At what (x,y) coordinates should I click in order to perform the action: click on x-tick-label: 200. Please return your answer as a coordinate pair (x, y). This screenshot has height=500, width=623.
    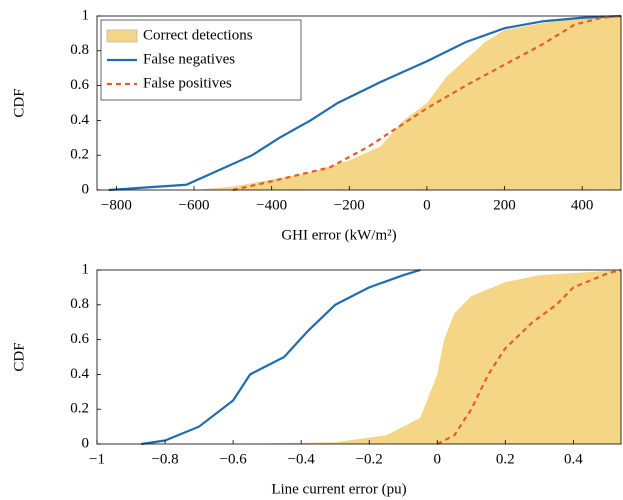
    Looking at the image, I should click on (504, 205).